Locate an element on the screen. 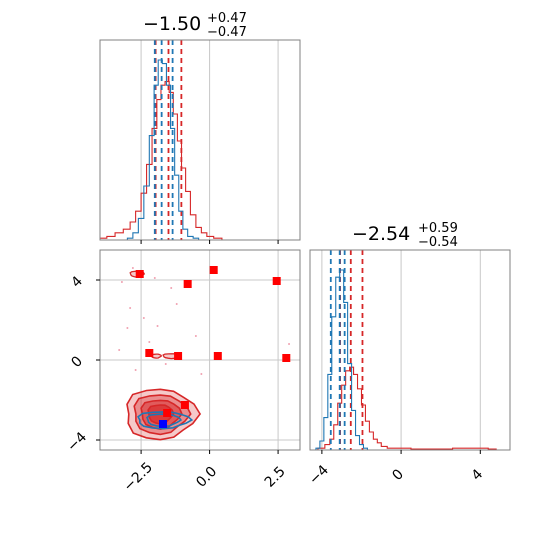 The height and width of the screenshot is (550, 550). y-tick-label: 0 is located at coordinates (77, 362).